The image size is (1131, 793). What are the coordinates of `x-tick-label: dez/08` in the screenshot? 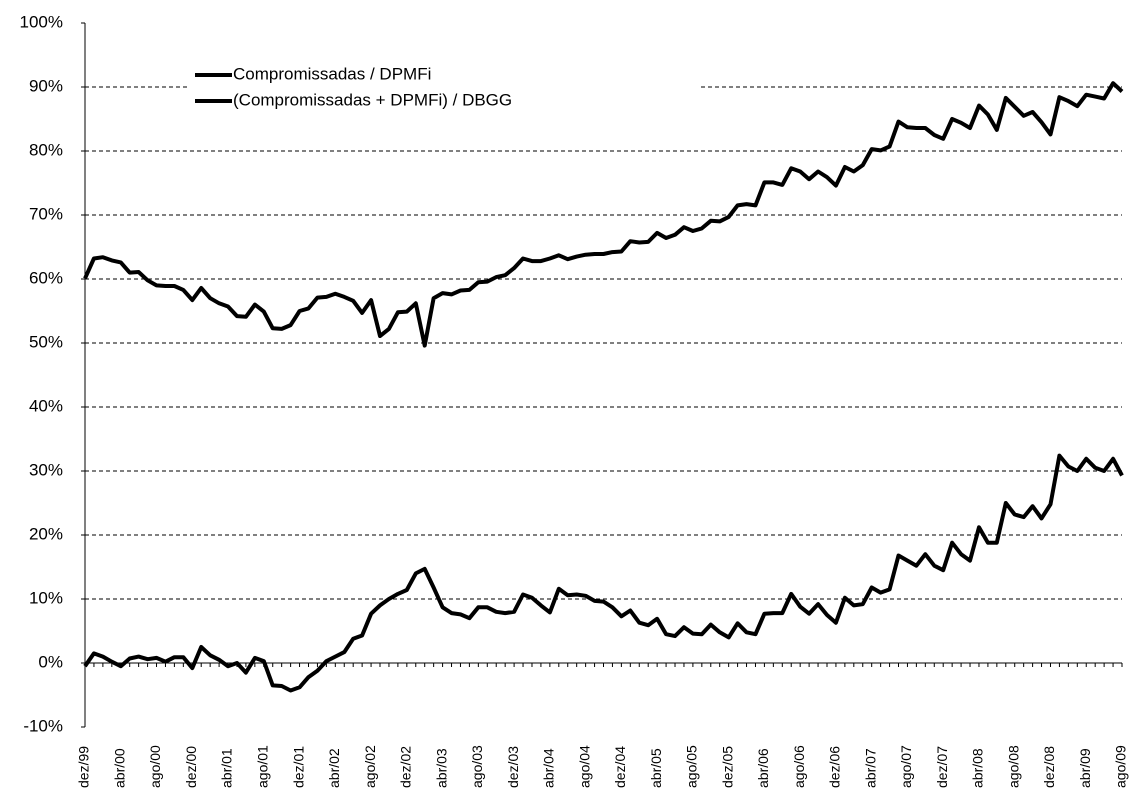 It's located at (1049, 767).